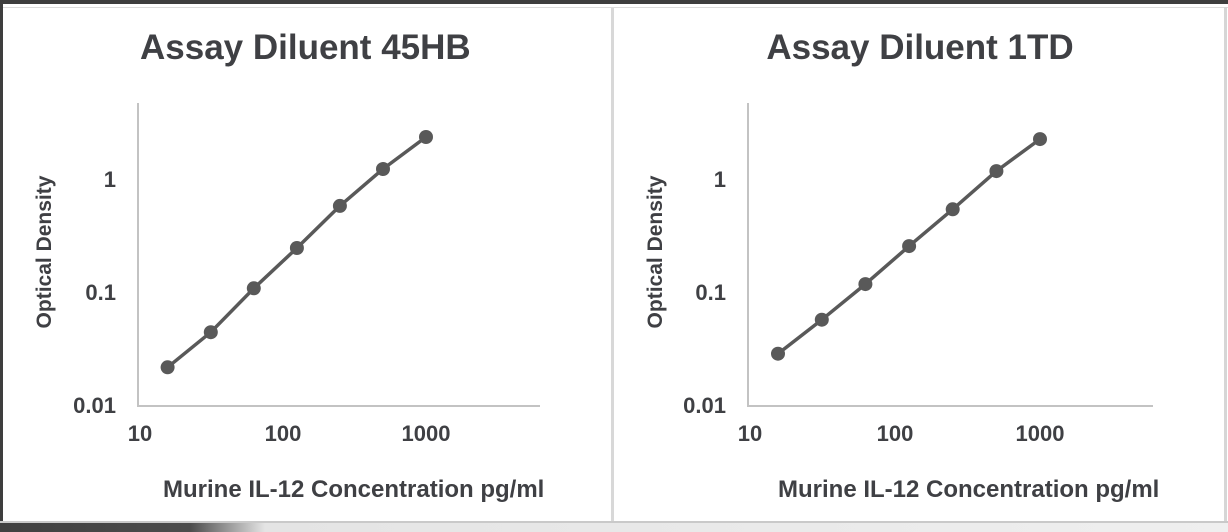  What do you see at coordinates (969, 489) in the screenshot?
I see `x-axis-title-right: Murine IL-12 Concentration pg/ml` at bounding box center [969, 489].